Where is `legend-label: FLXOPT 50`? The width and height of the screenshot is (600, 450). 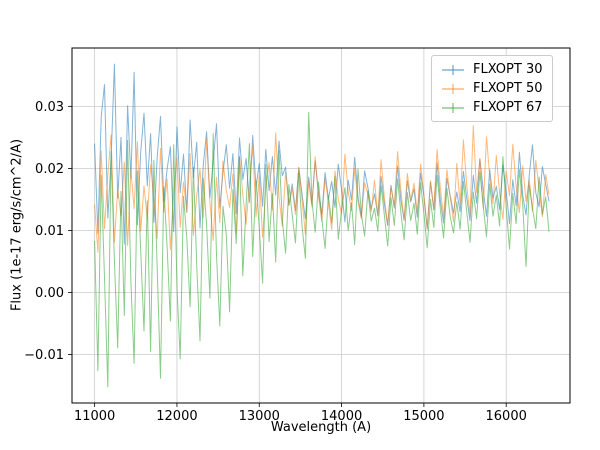 legend-label: FLXOPT 50 is located at coordinates (508, 88).